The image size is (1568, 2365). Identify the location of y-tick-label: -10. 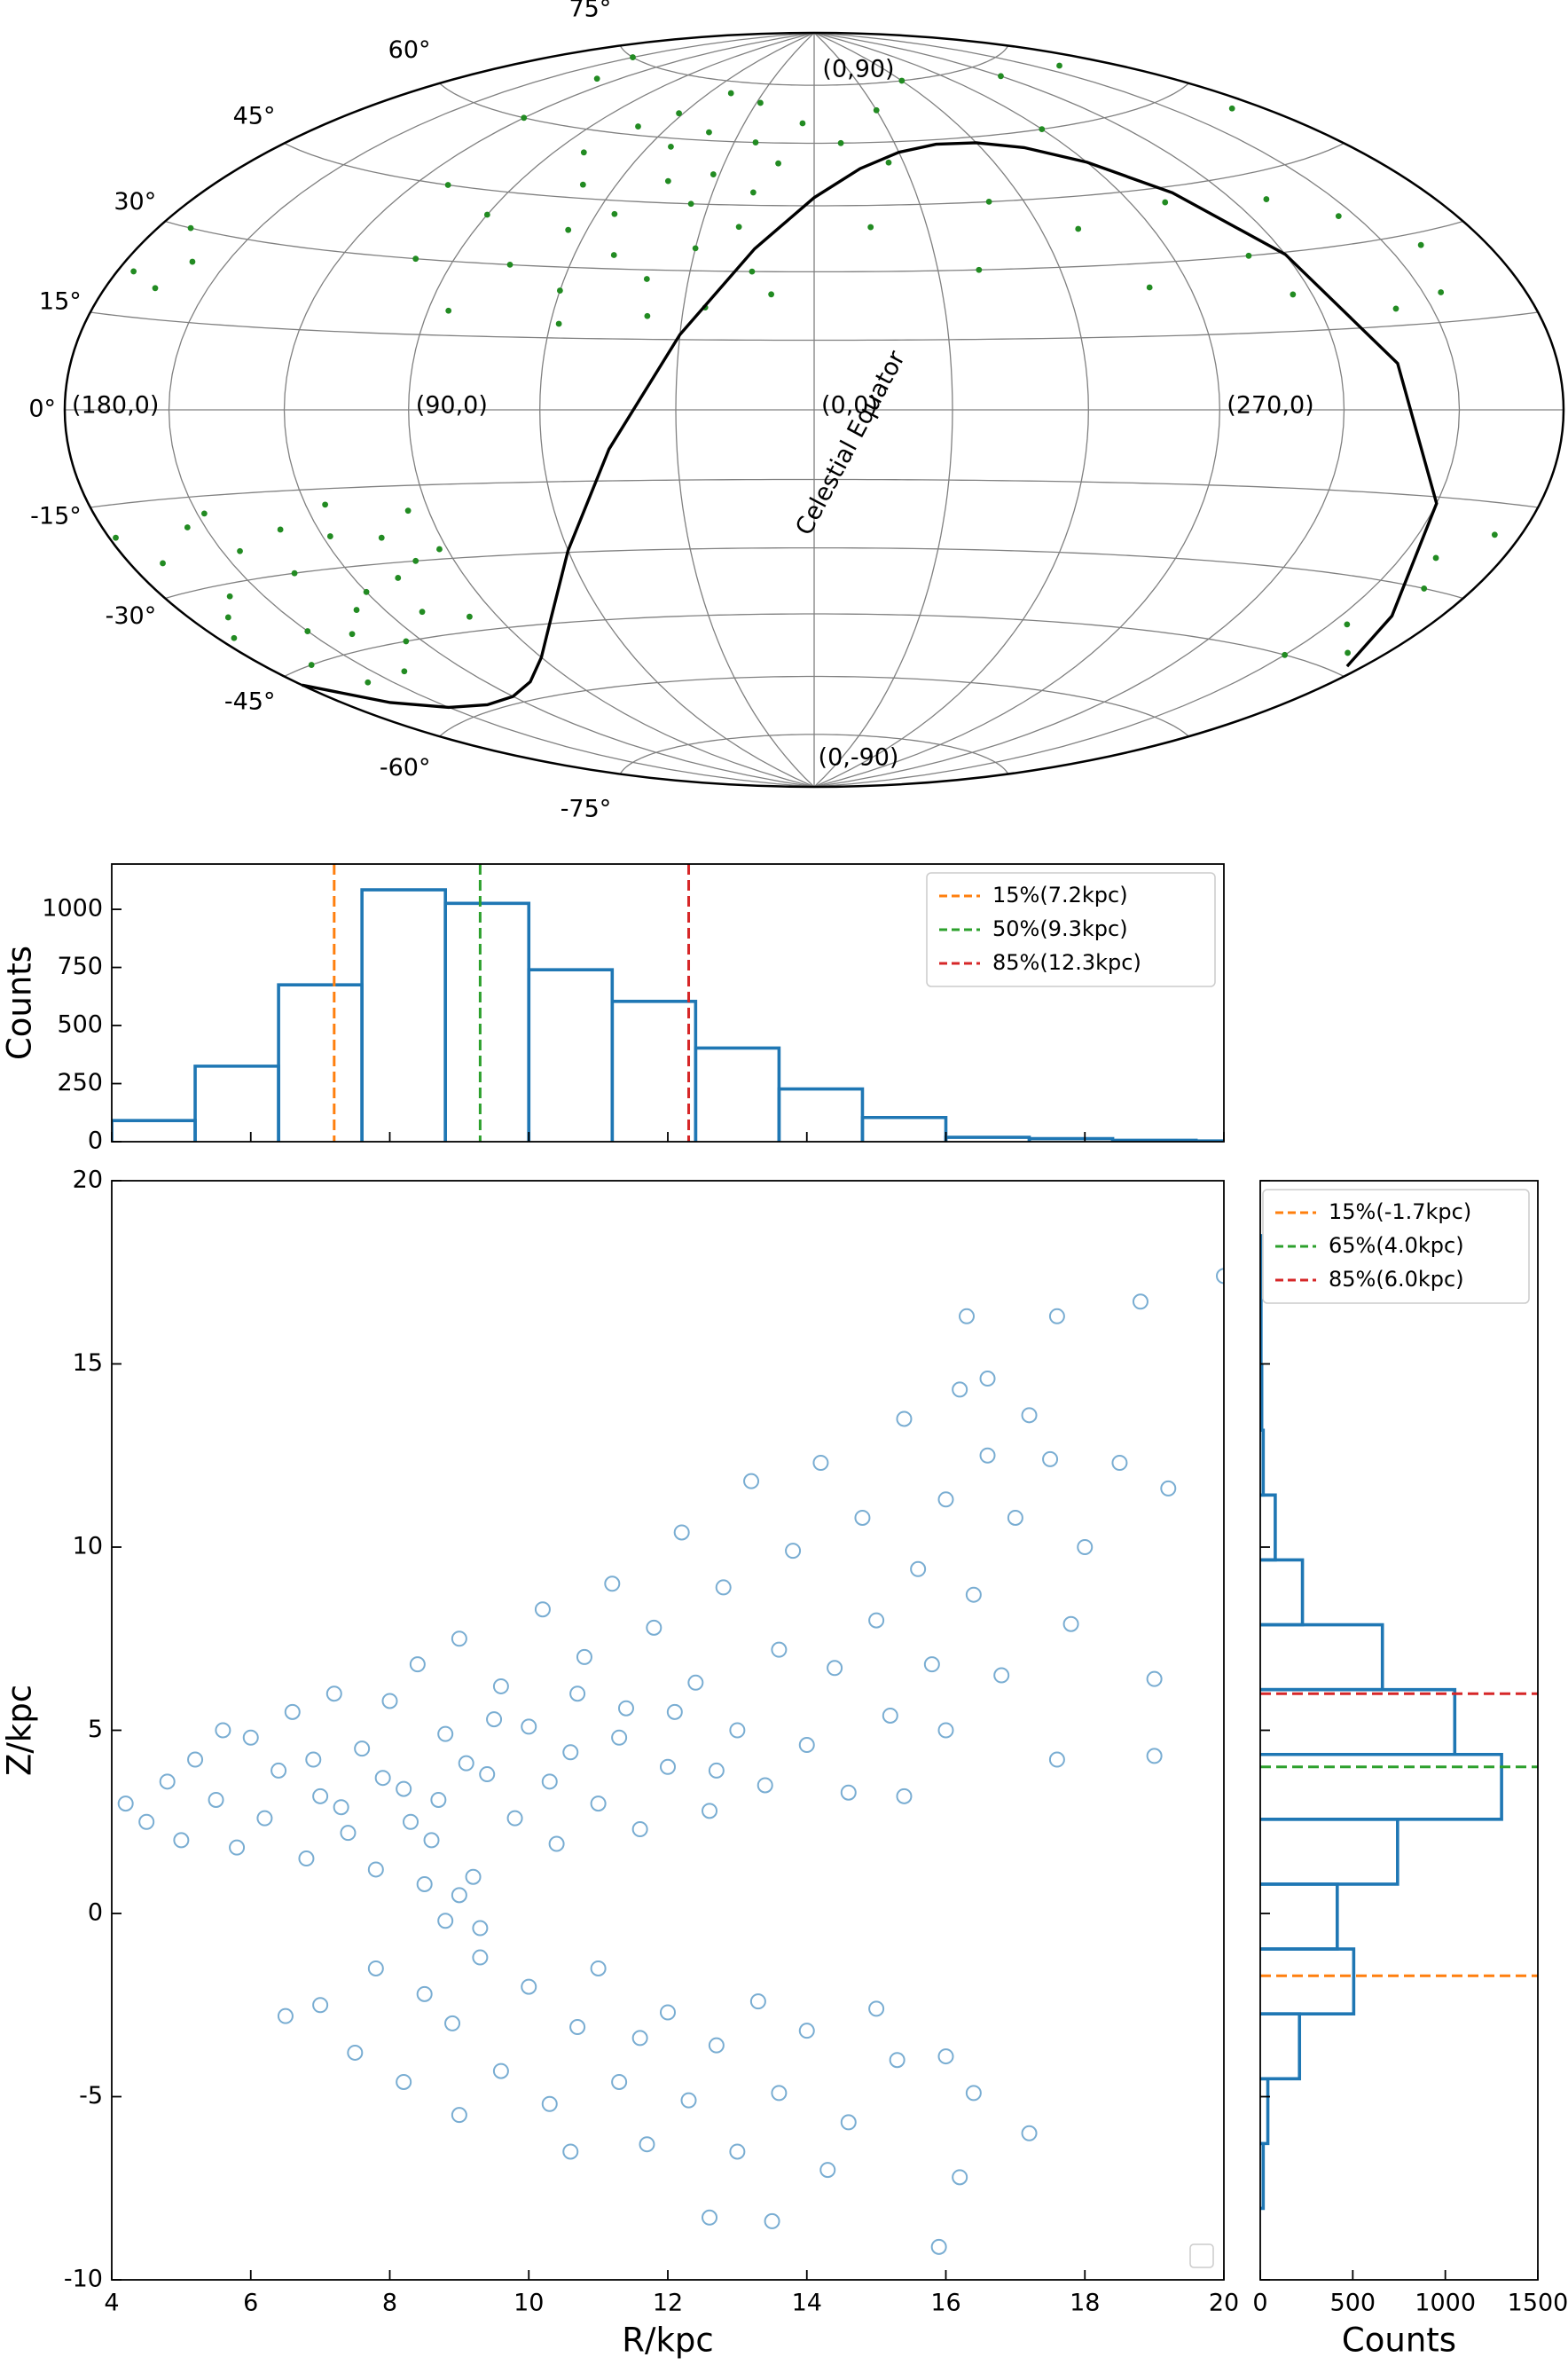
(83, 2279).